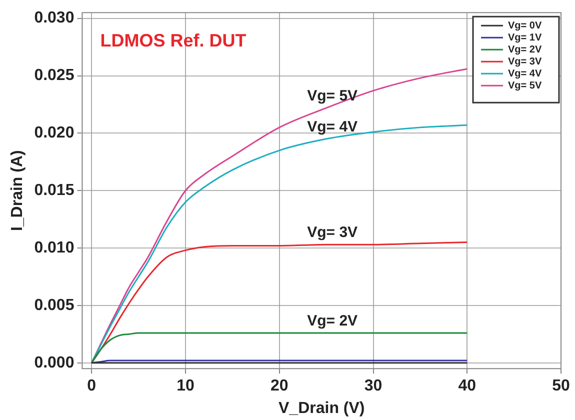  I want to click on x-axis-title: V_Drain (V), so click(321, 408).